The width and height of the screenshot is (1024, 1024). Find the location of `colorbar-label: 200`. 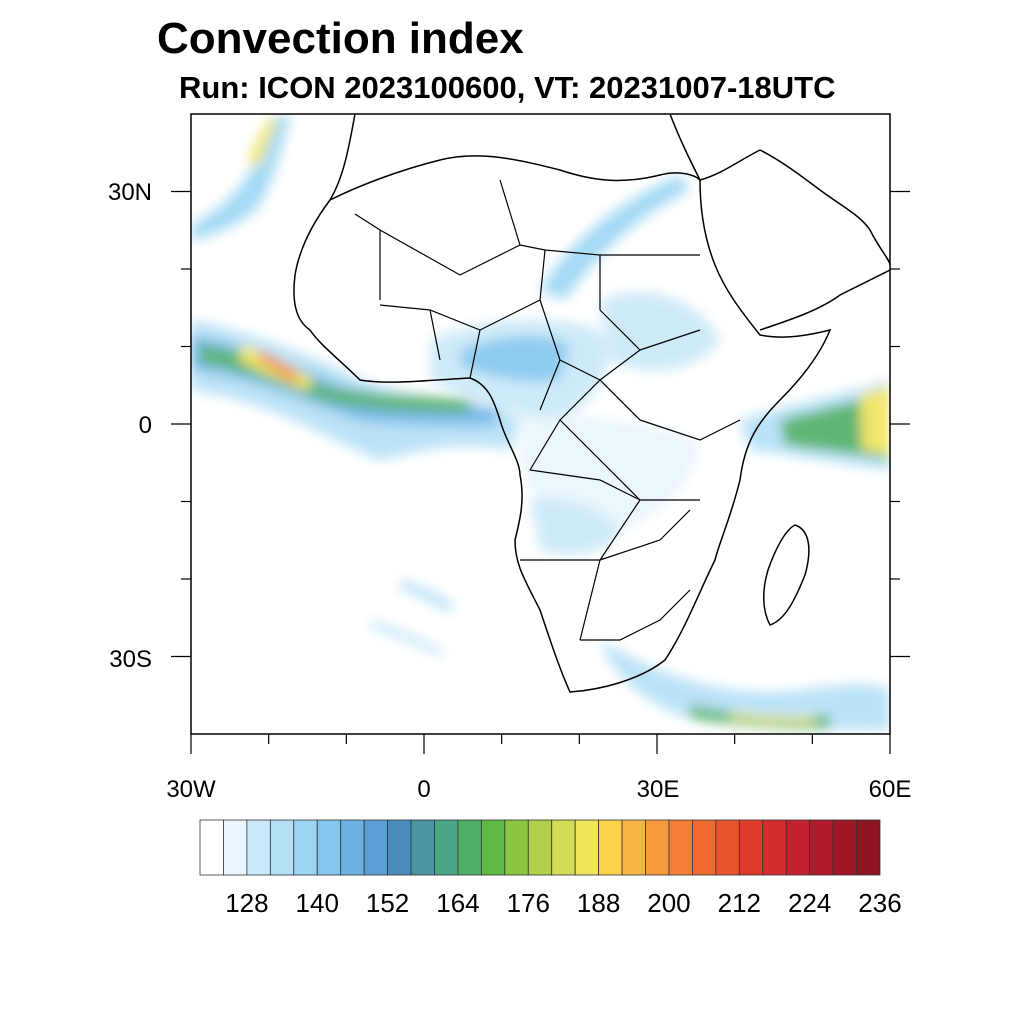

colorbar-label: 200 is located at coordinates (668, 903).